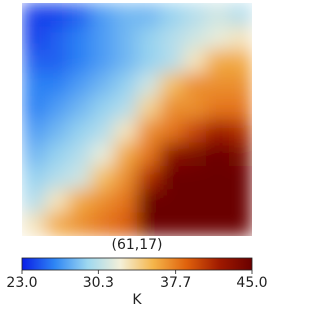 Image resolution: width=320 pixels, height=316 pixels. What do you see at coordinates (137, 264) in the screenshot?
I see `colorbar` at bounding box center [137, 264].